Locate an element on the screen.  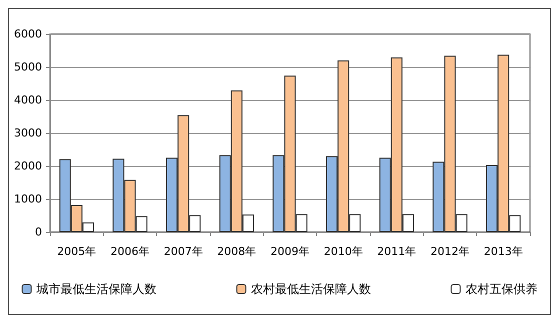
x-tick-label: 2006年 is located at coordinates (130, 251).